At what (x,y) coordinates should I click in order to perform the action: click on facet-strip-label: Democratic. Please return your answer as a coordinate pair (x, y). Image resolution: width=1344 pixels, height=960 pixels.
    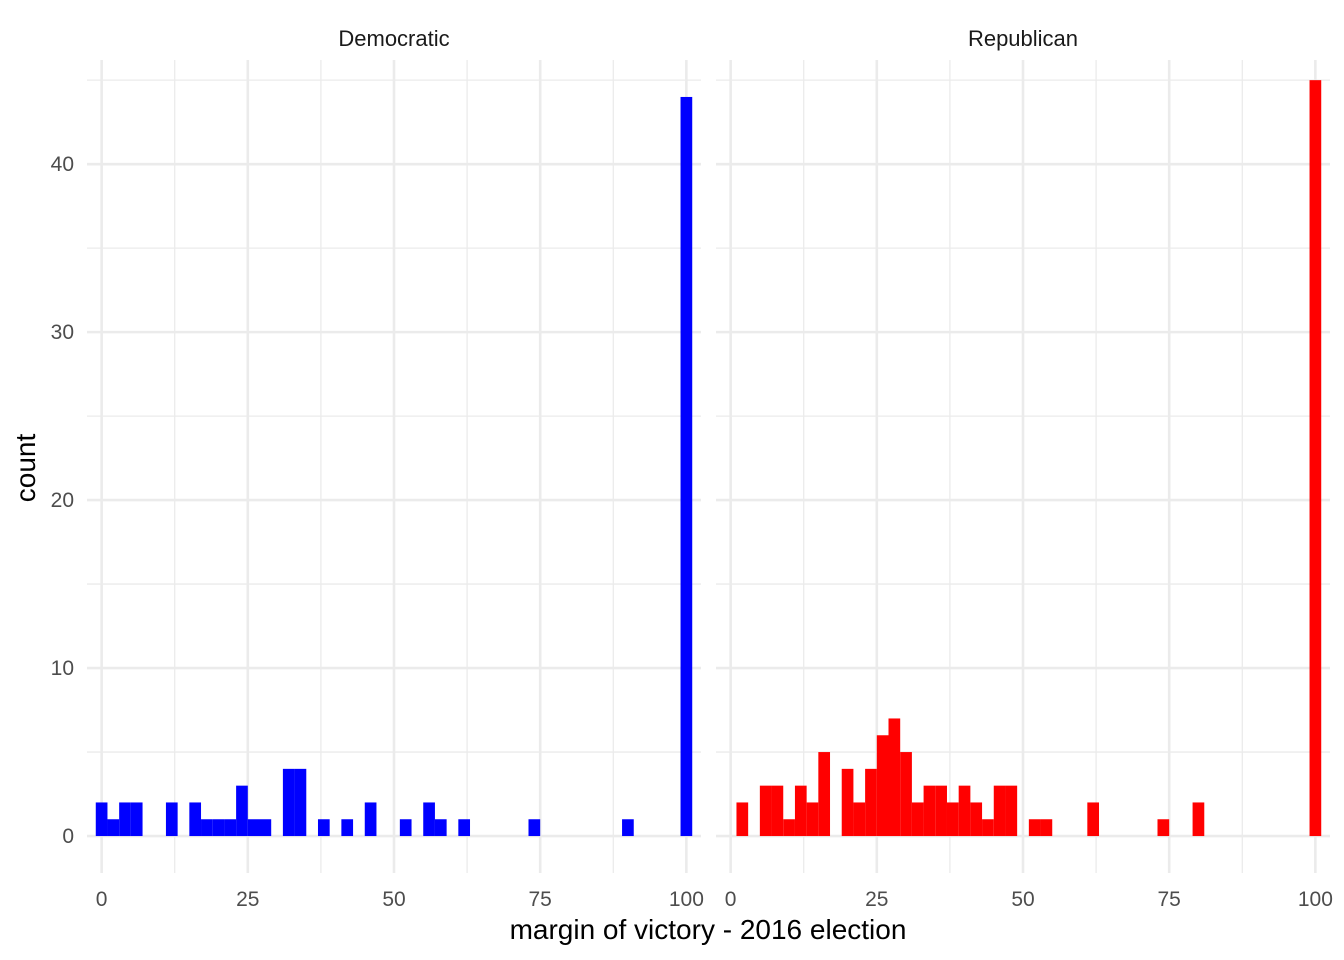
    Looking at the image, I should click on (393, 38).